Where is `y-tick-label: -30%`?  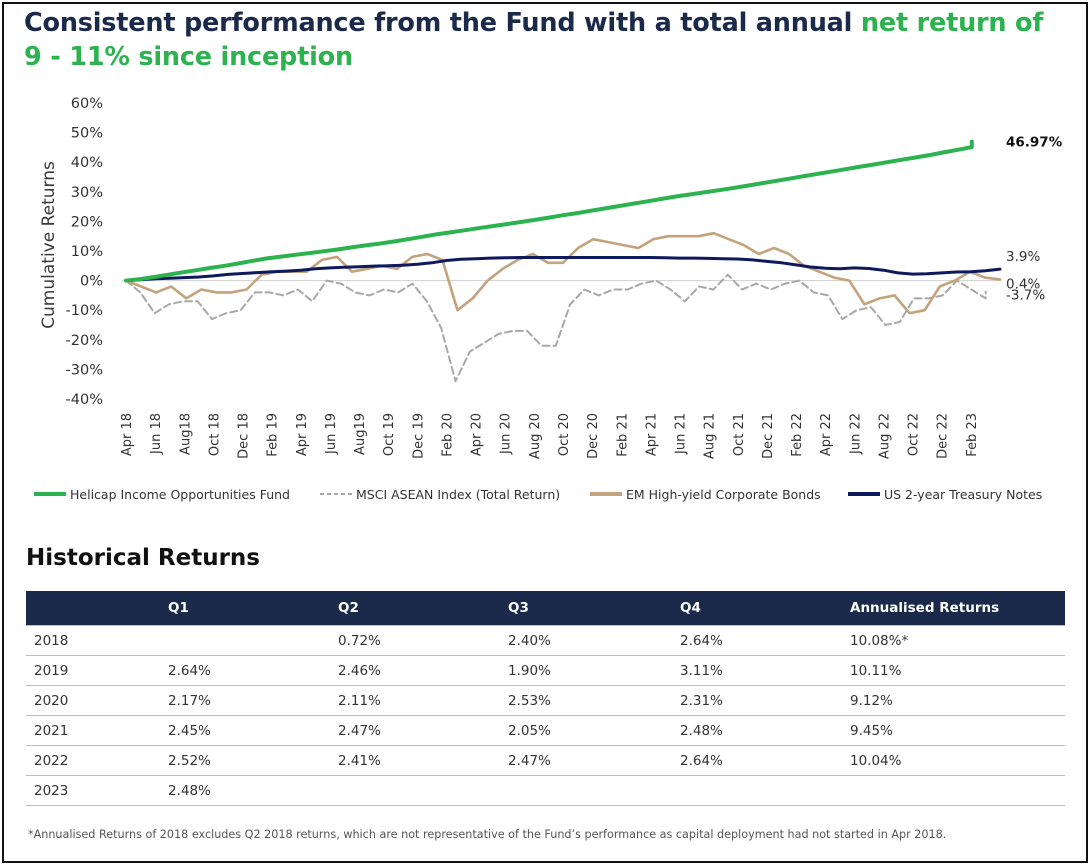
y-tick-label: -30% is located at coordinates (84, 370).